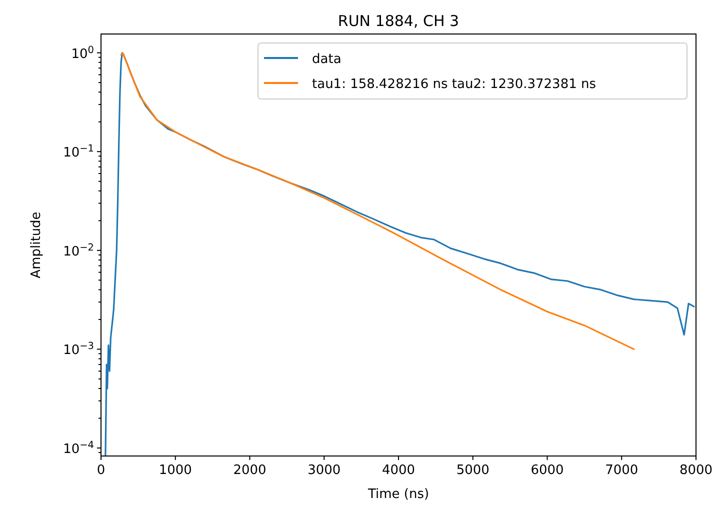  I want to click on y-tick-label: 10$^{−2}$, so click(78, 251).